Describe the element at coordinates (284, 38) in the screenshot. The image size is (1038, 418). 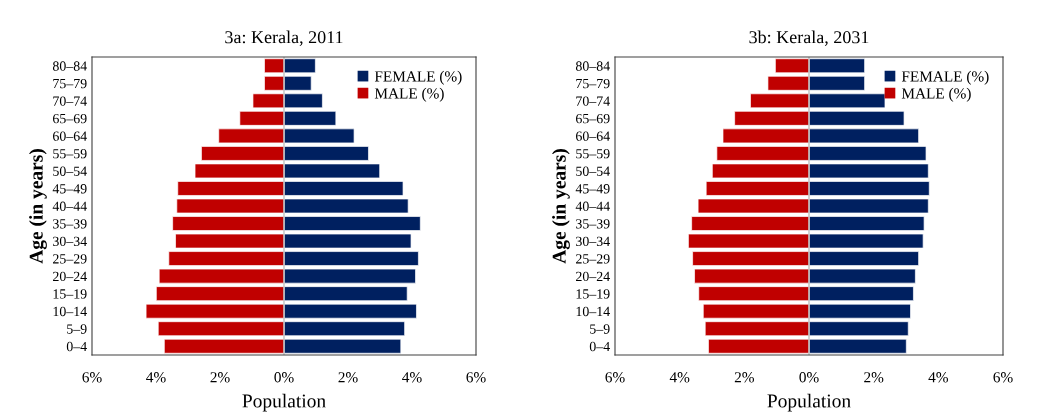
I see `chart-title: 3a: Kerala, 2011` at that location.